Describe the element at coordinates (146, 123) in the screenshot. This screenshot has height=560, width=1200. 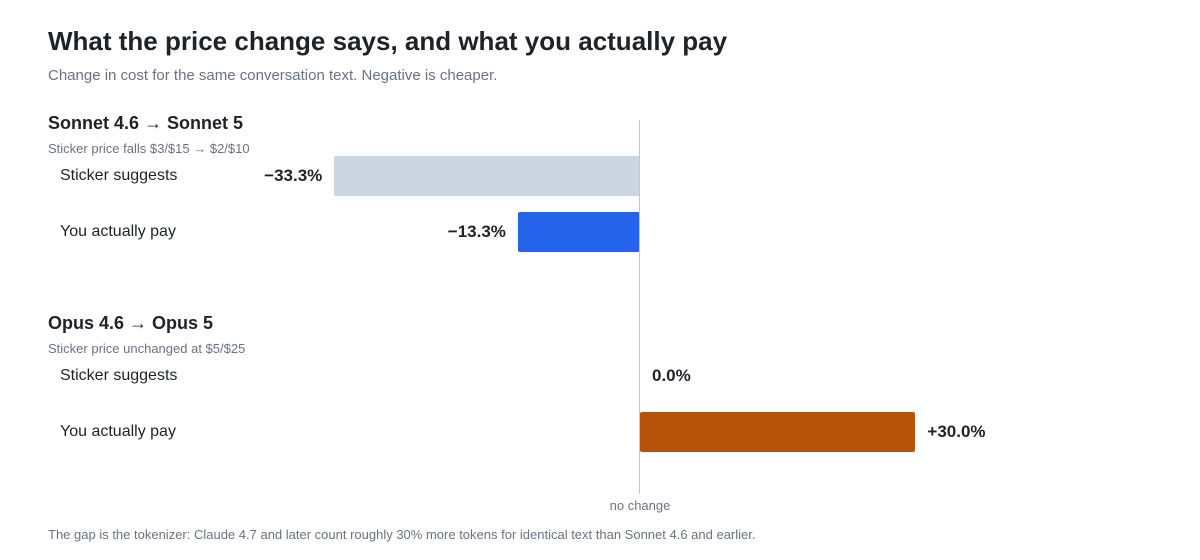
I see `group-title: Sonnet 4.6 → Sonnet 5` at that location.